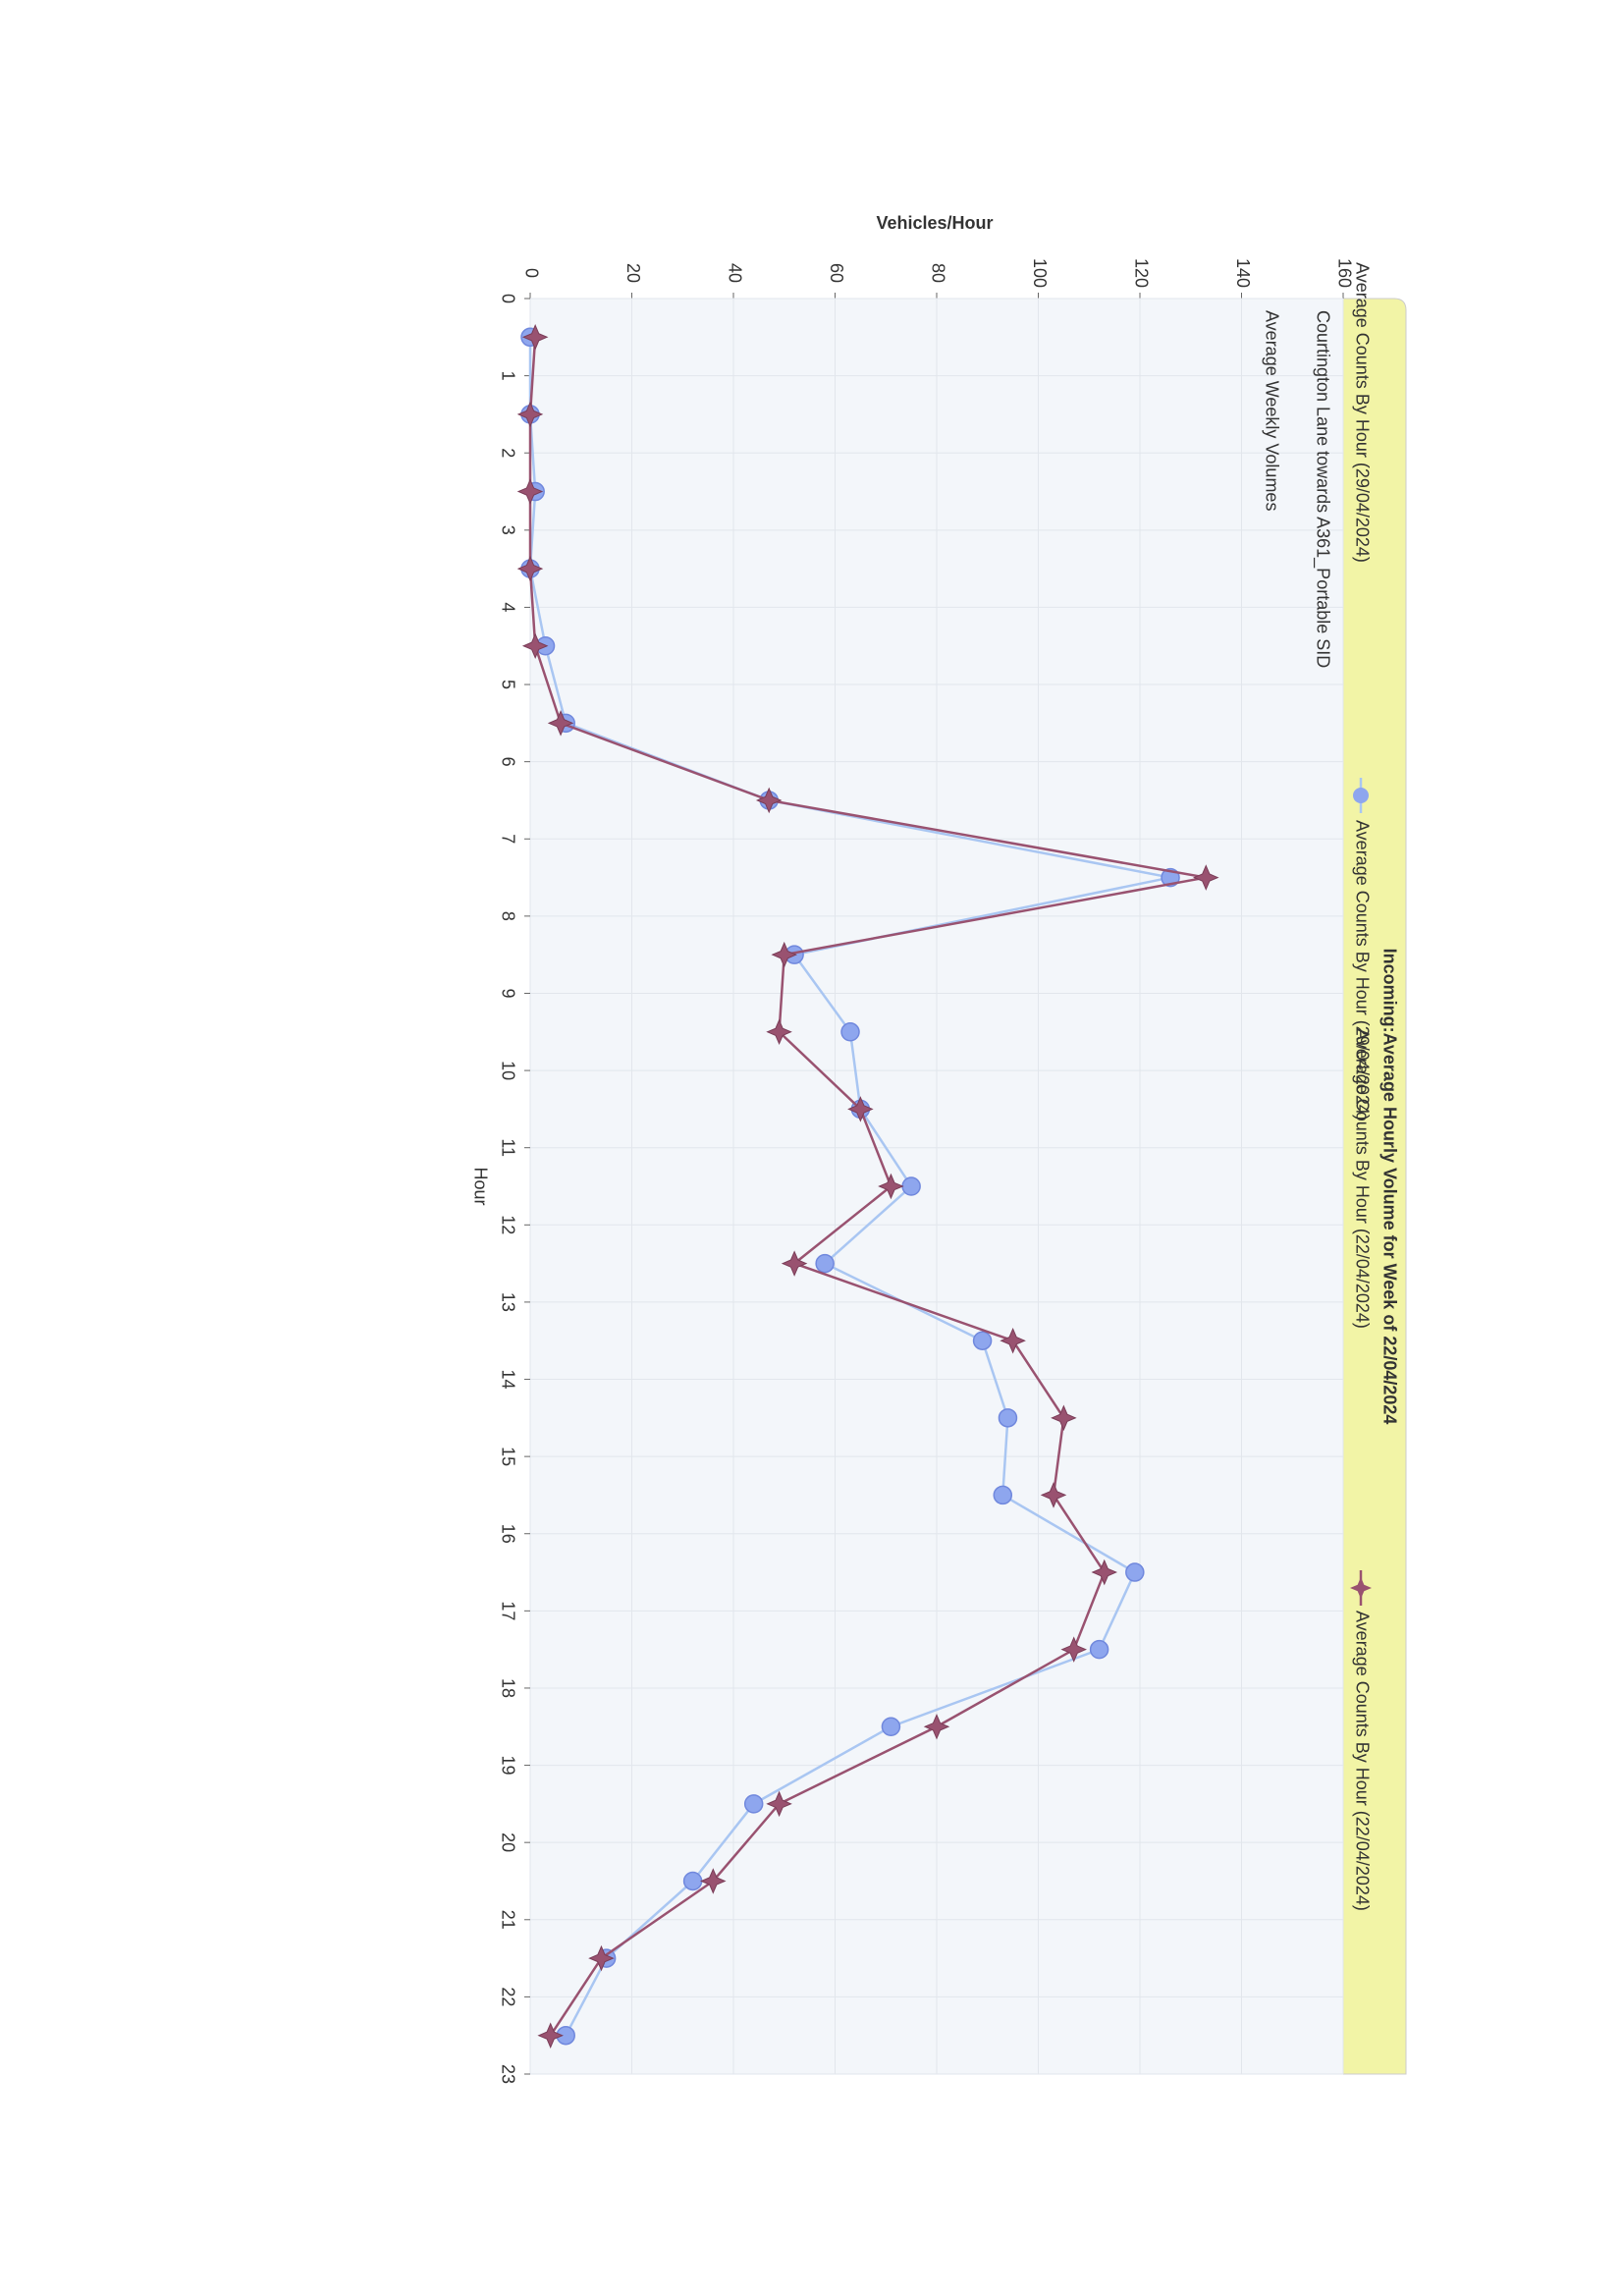 This screenshot has height=2296, width=1622. What do you see at coordinates (507, 453) in the screenshot?
I see `x-tick-label: 2` at bounding box center [507, 453].